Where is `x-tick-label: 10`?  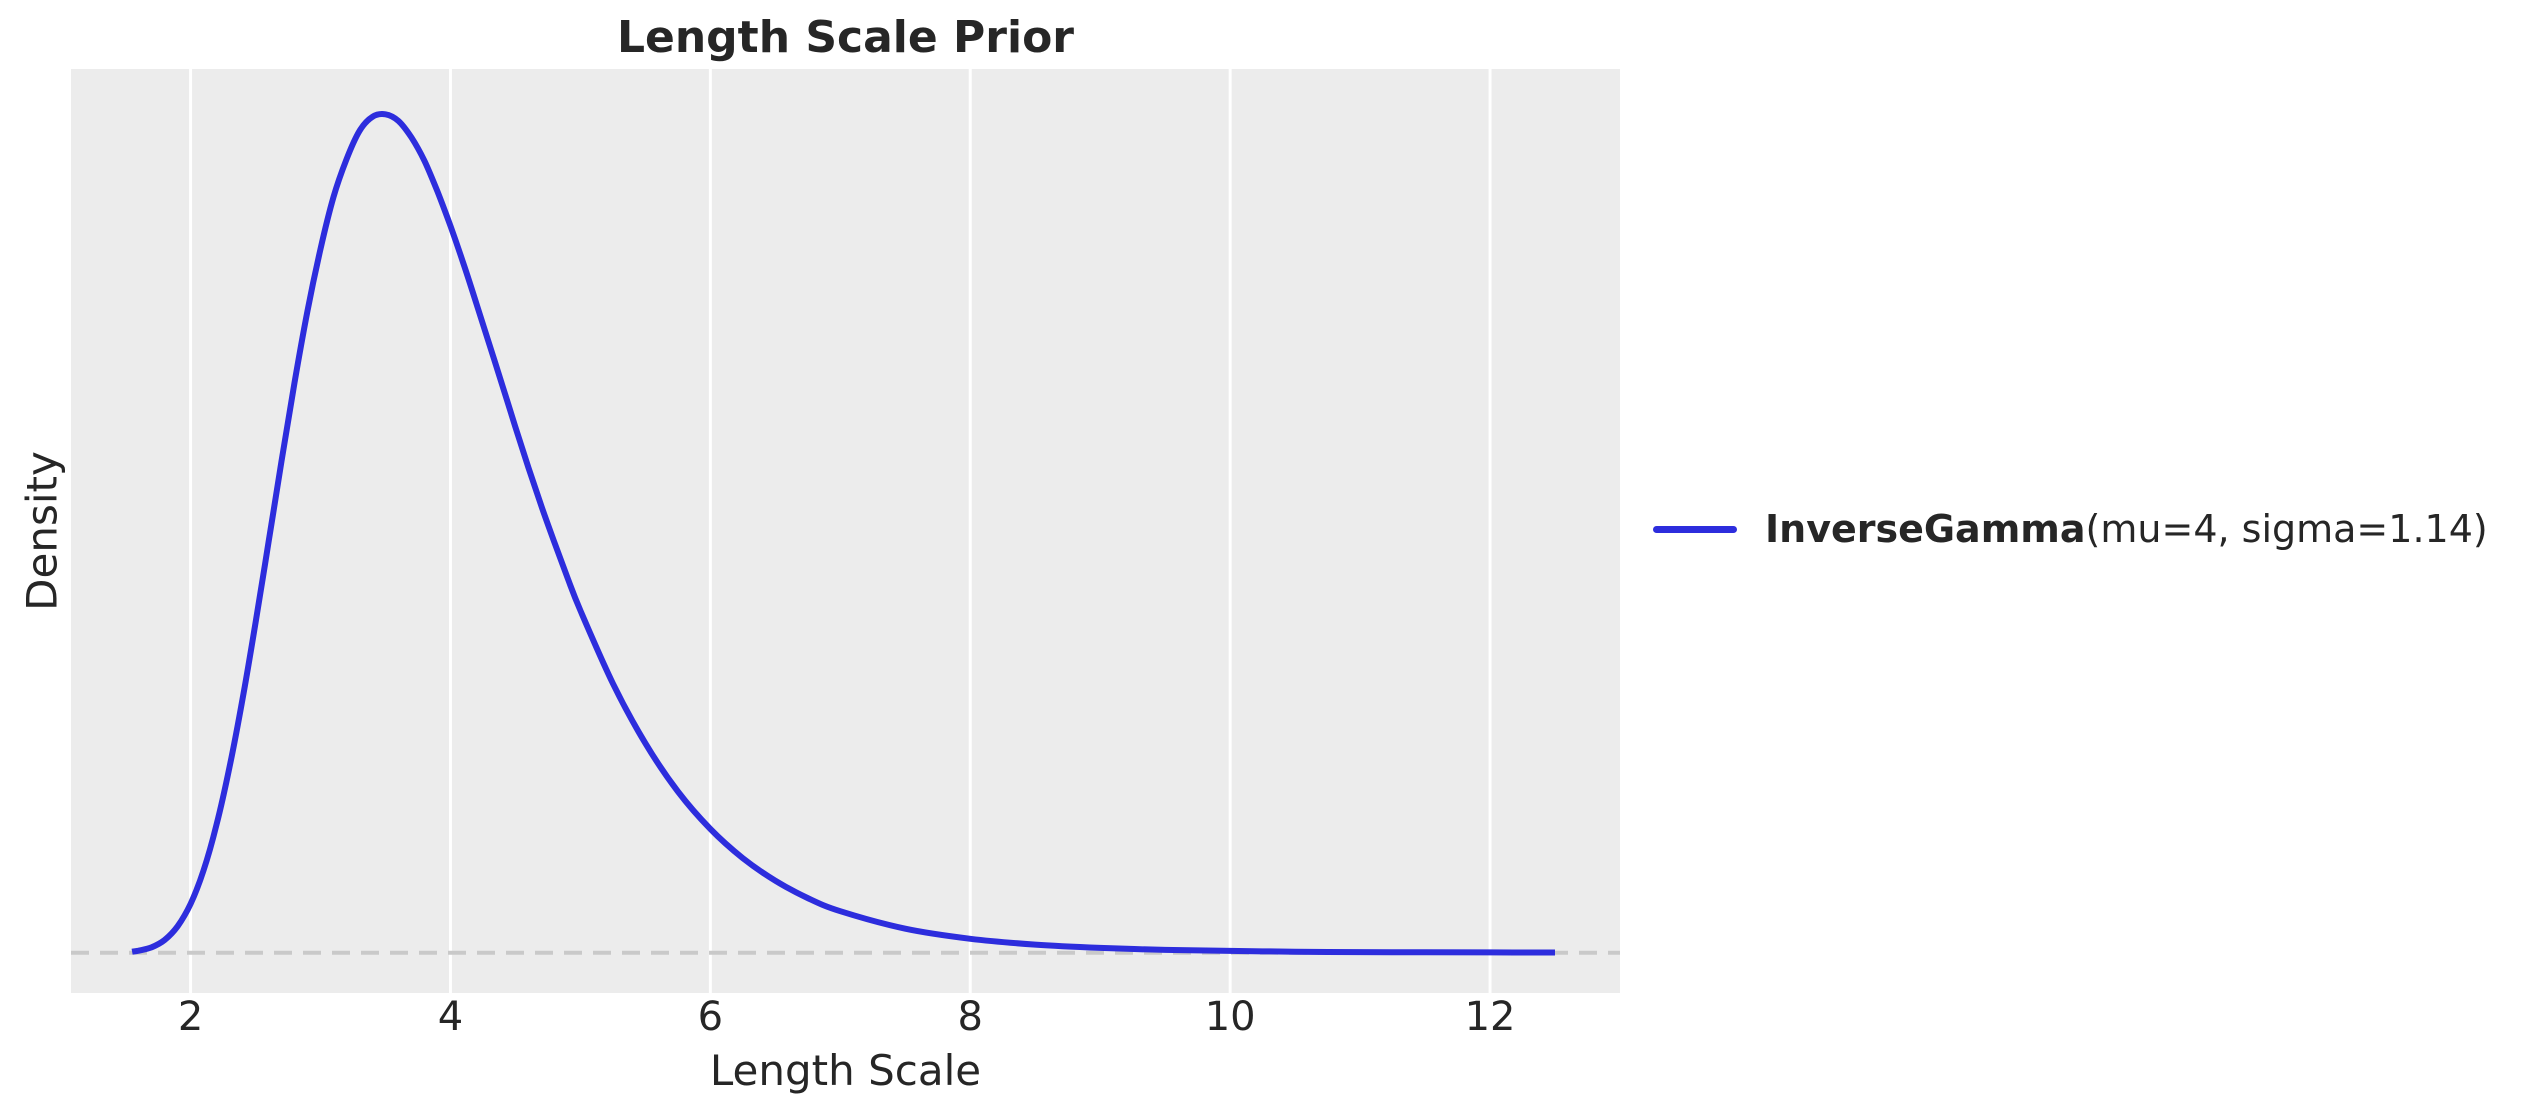
x-tick-label: 10 is located at coordinates (1230, 1017).